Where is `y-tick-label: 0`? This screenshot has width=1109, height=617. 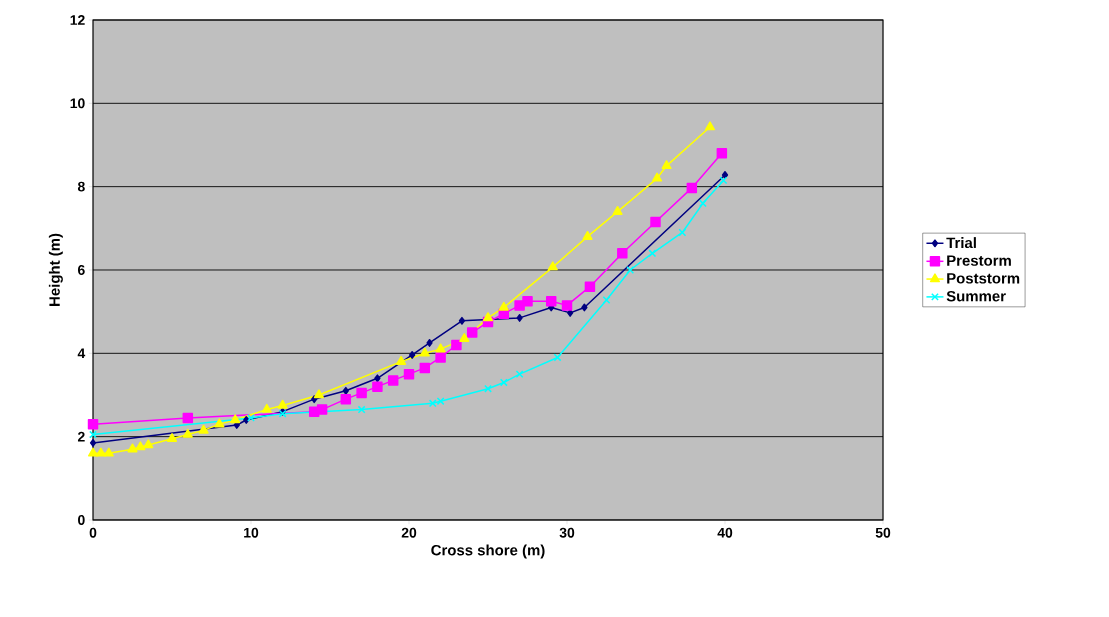
y-tick-label: 0 is located at coordinates (81, 520).